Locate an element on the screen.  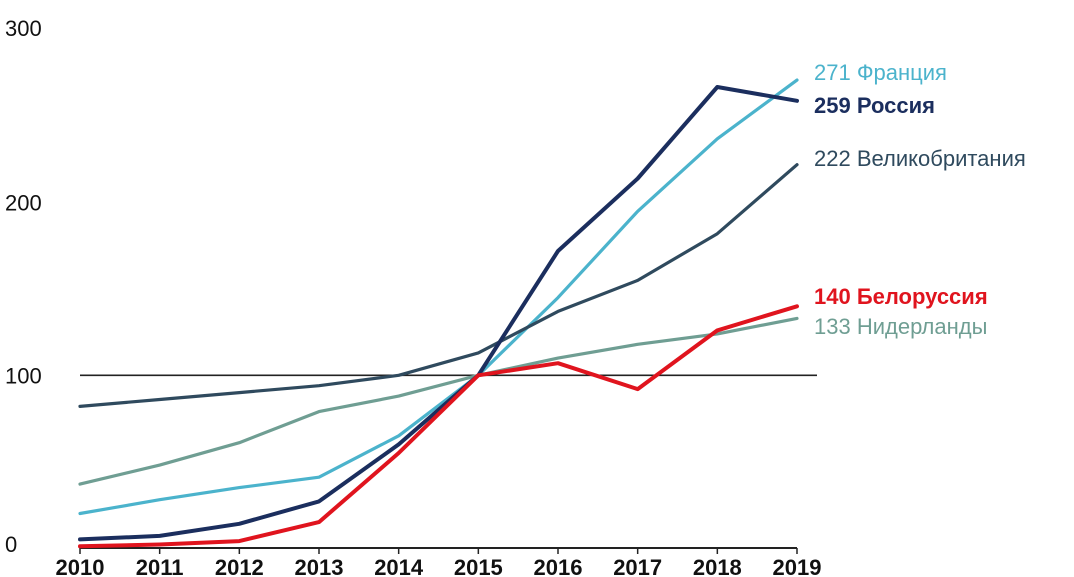
y-tick-label: 100 is located at coordinates (23, 375).